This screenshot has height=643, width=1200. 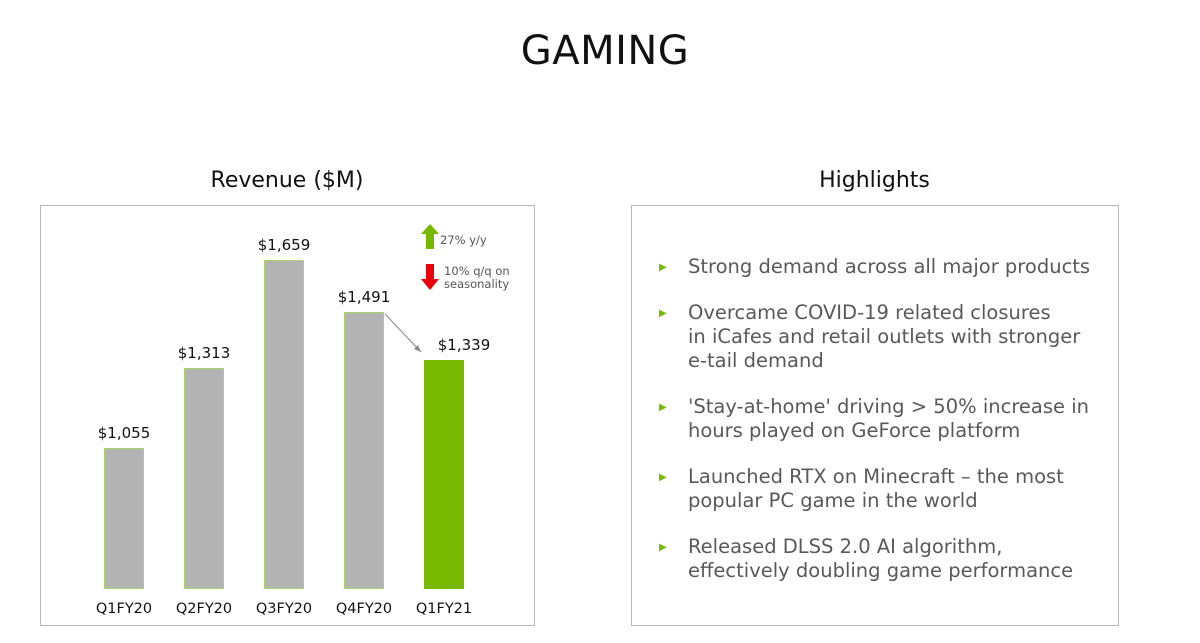 What do you see at coordinates (204, 352) in the screenshot?
I see `bar-value-label: $1,313` at bounding box center [204, 352].